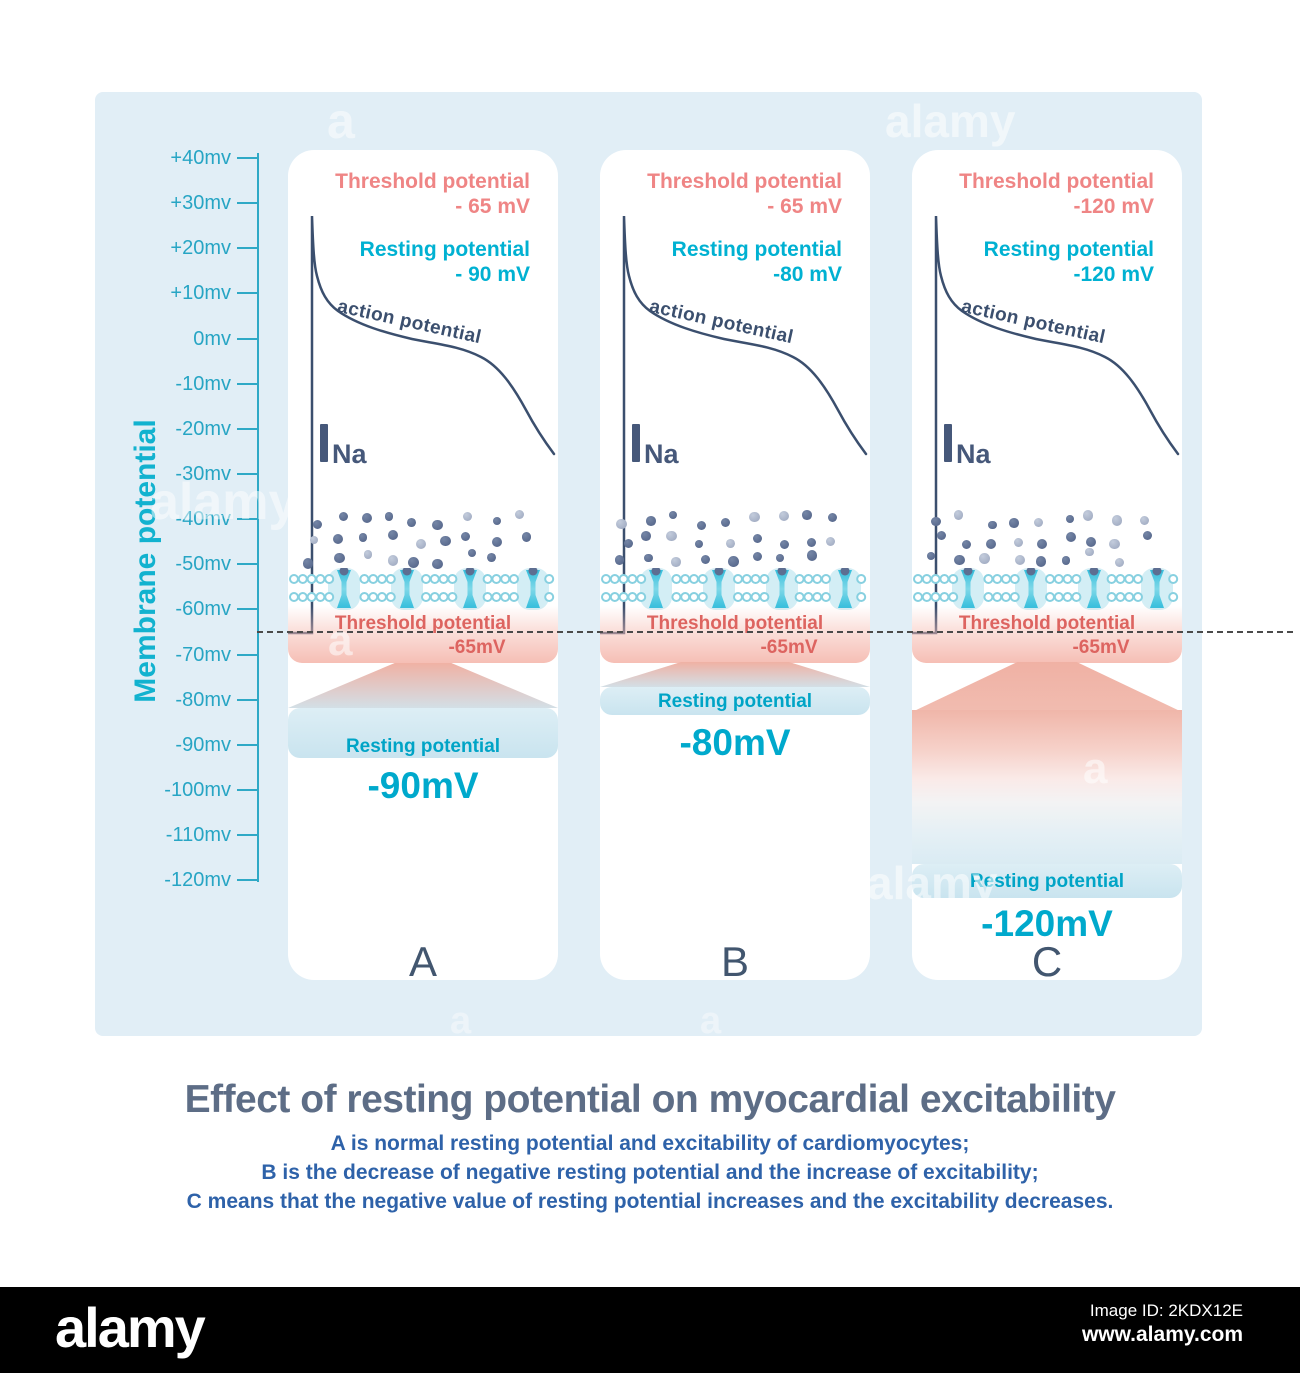  What do you see at coordinates (212, 338) in the screenshot?
I see `axis-tick-label: 0mv` at bounding box center [212, 338].